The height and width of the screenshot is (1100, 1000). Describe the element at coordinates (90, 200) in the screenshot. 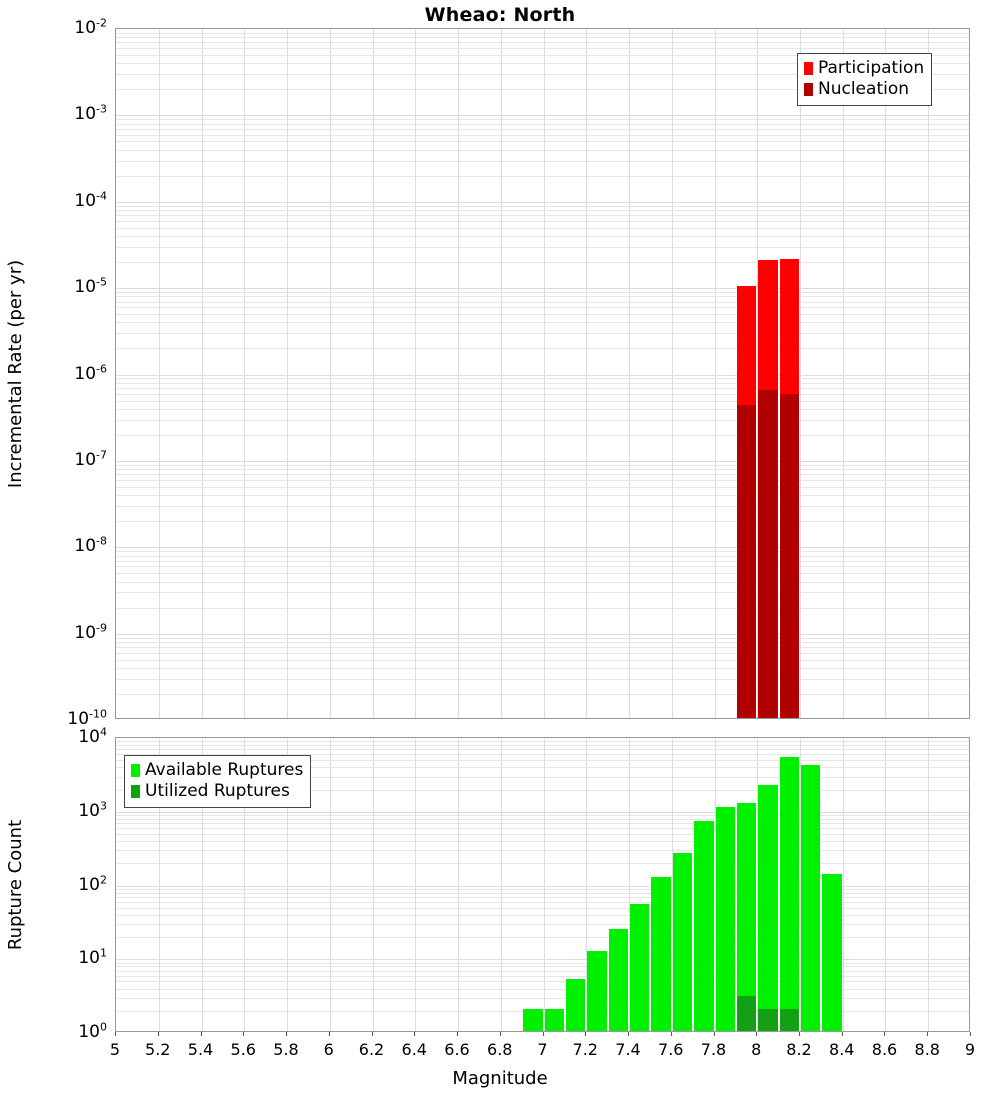

I see `y-tick-label: 10⁻⁴` at that location.